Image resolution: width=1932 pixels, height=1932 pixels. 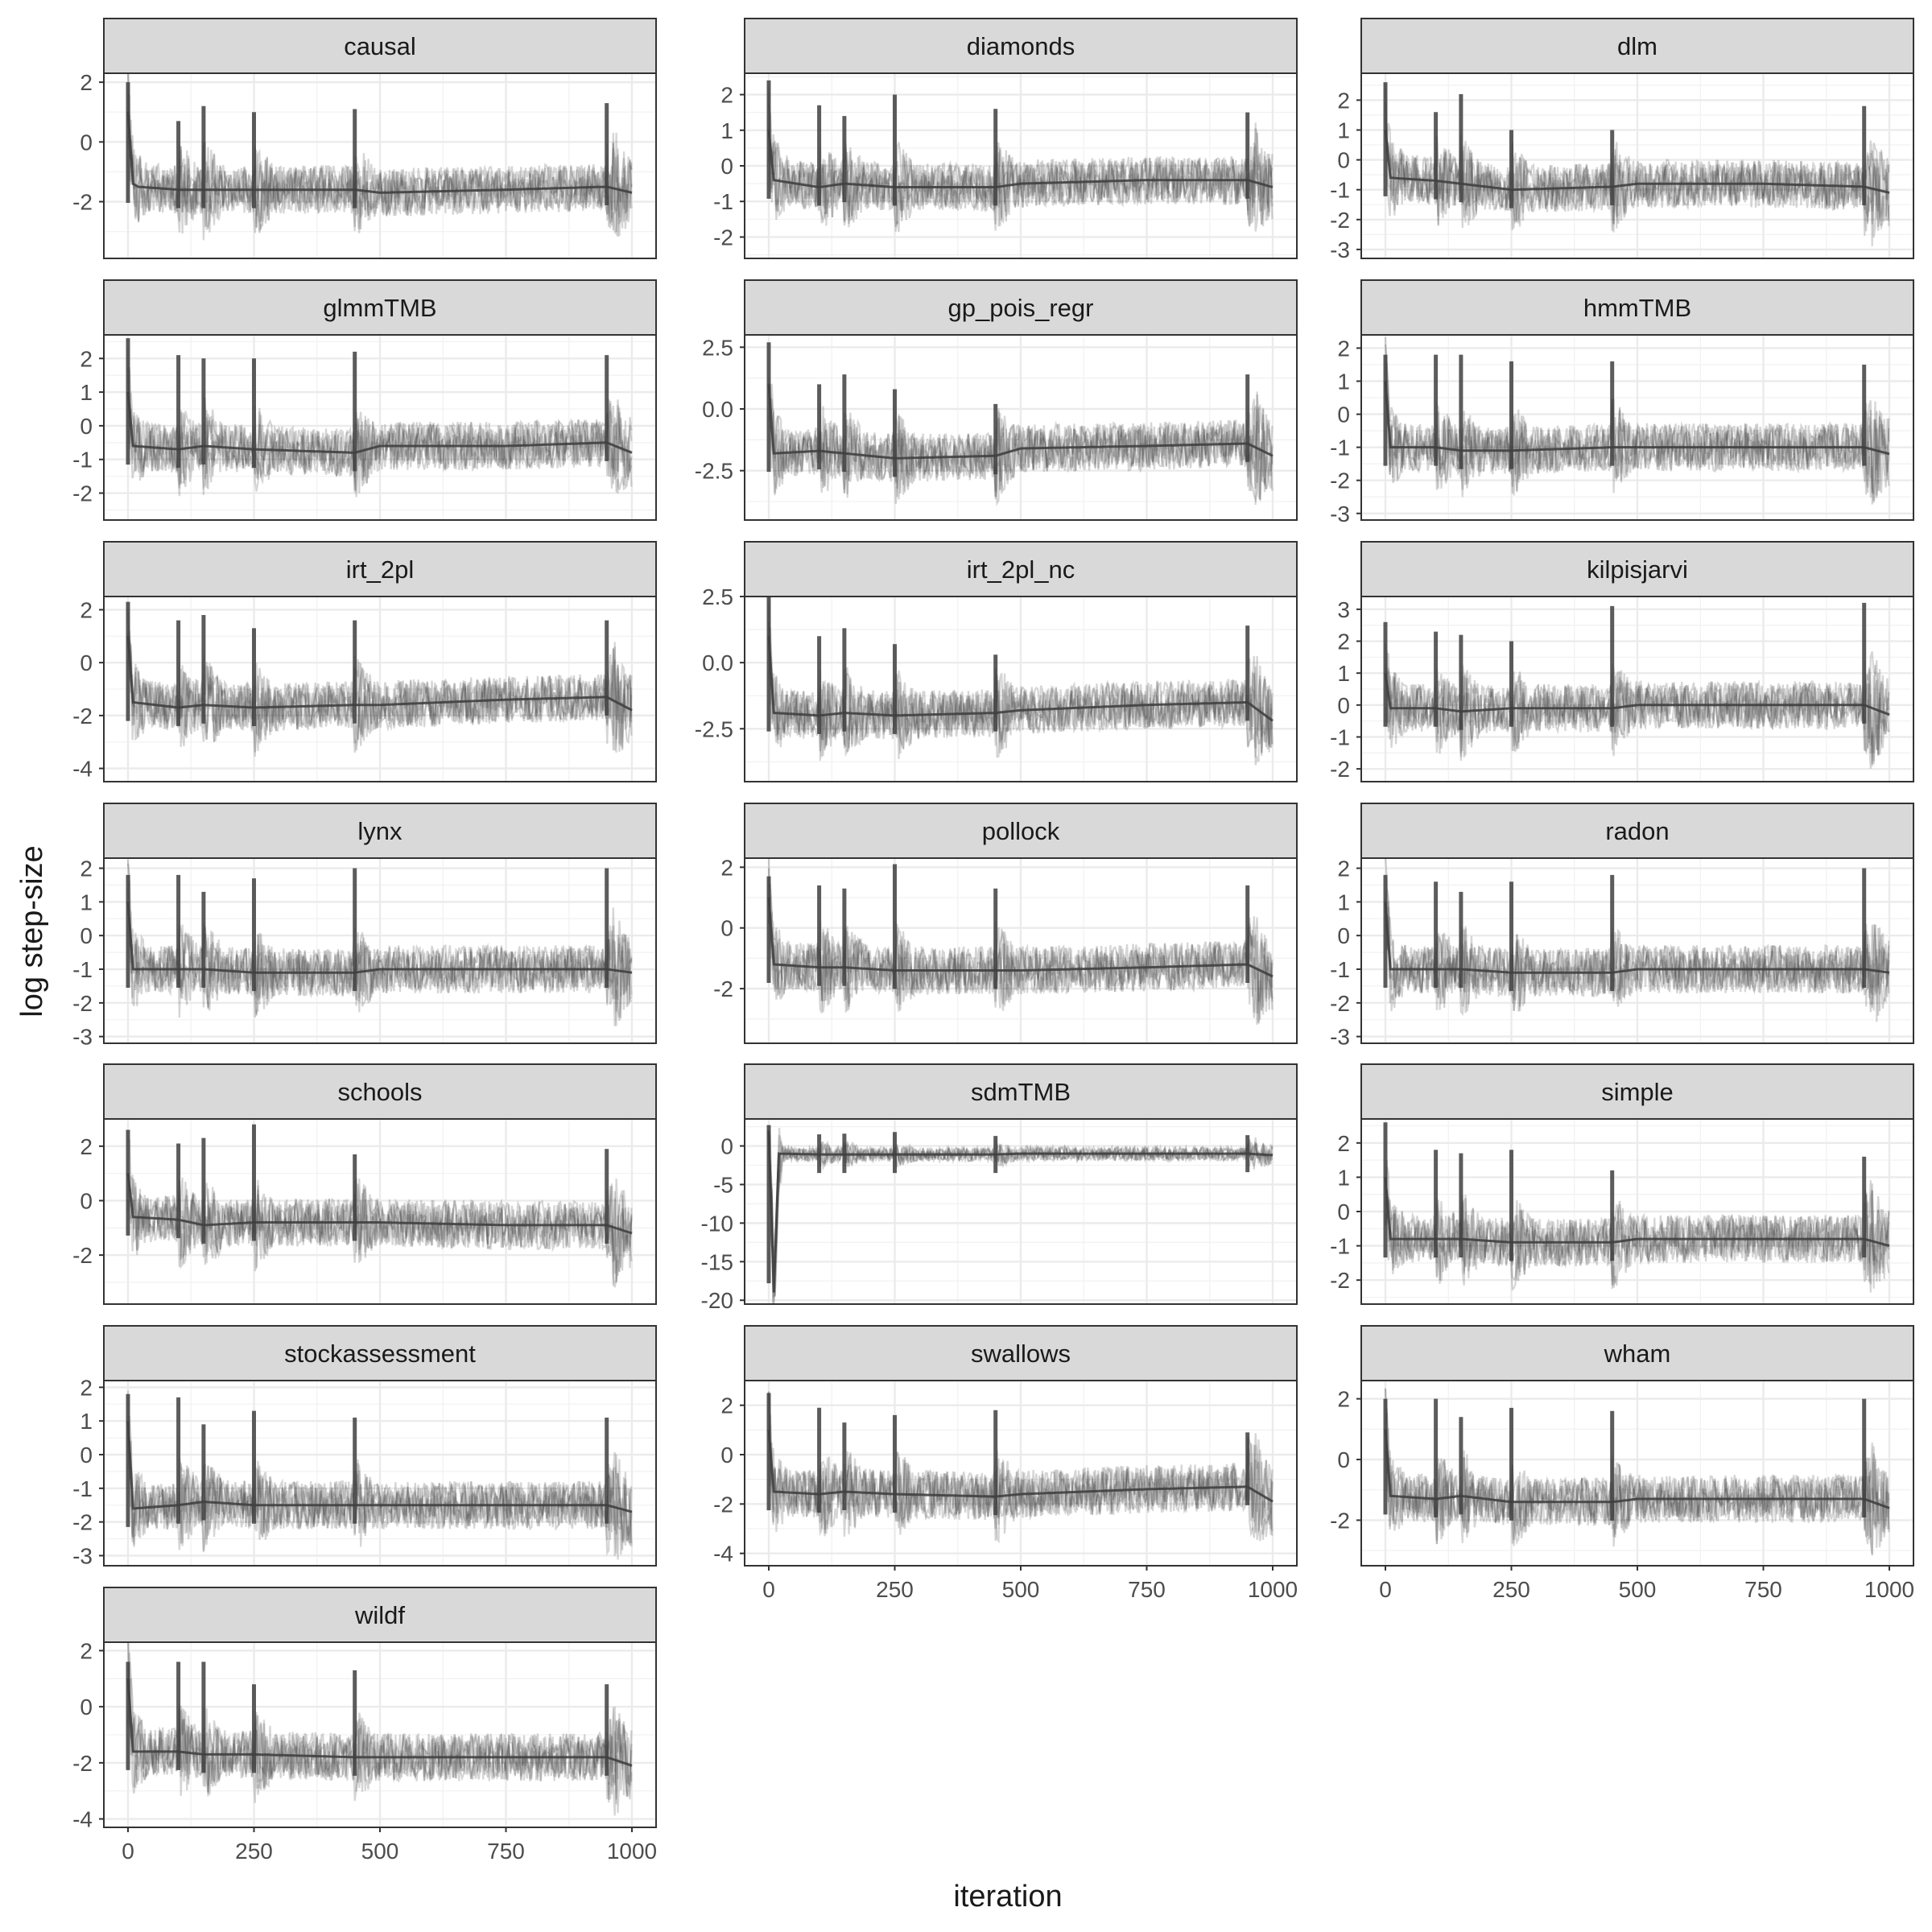 What do you see at coordinates (717, 1223) in the screenshot?
I see `y-tick-label: -10` at bounding box center [717, 1223].